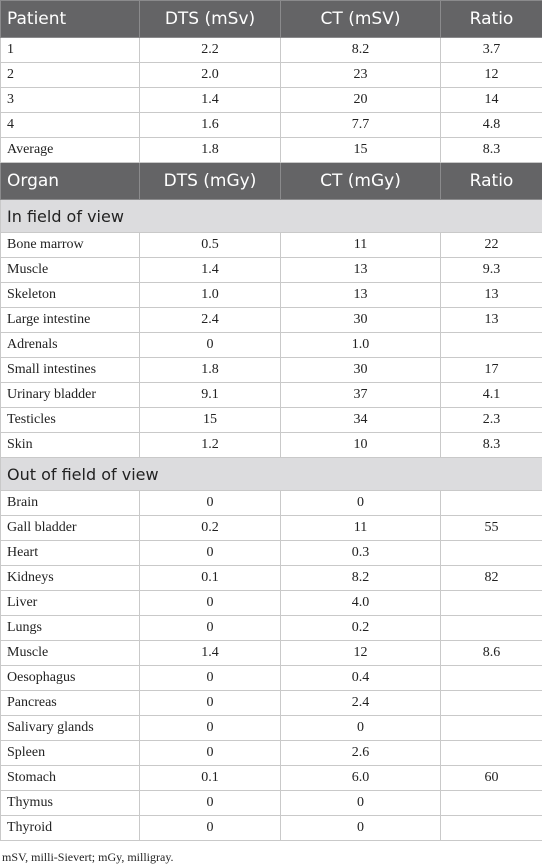 The image size is (542, 865). I want to click on row-label: Testicles, so click(70, 420).